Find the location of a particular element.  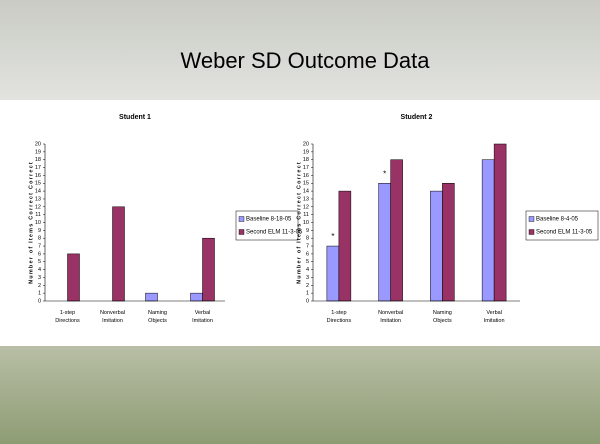

slide-title: Weber SD Outcome Data is located at coordinates (305, 60).